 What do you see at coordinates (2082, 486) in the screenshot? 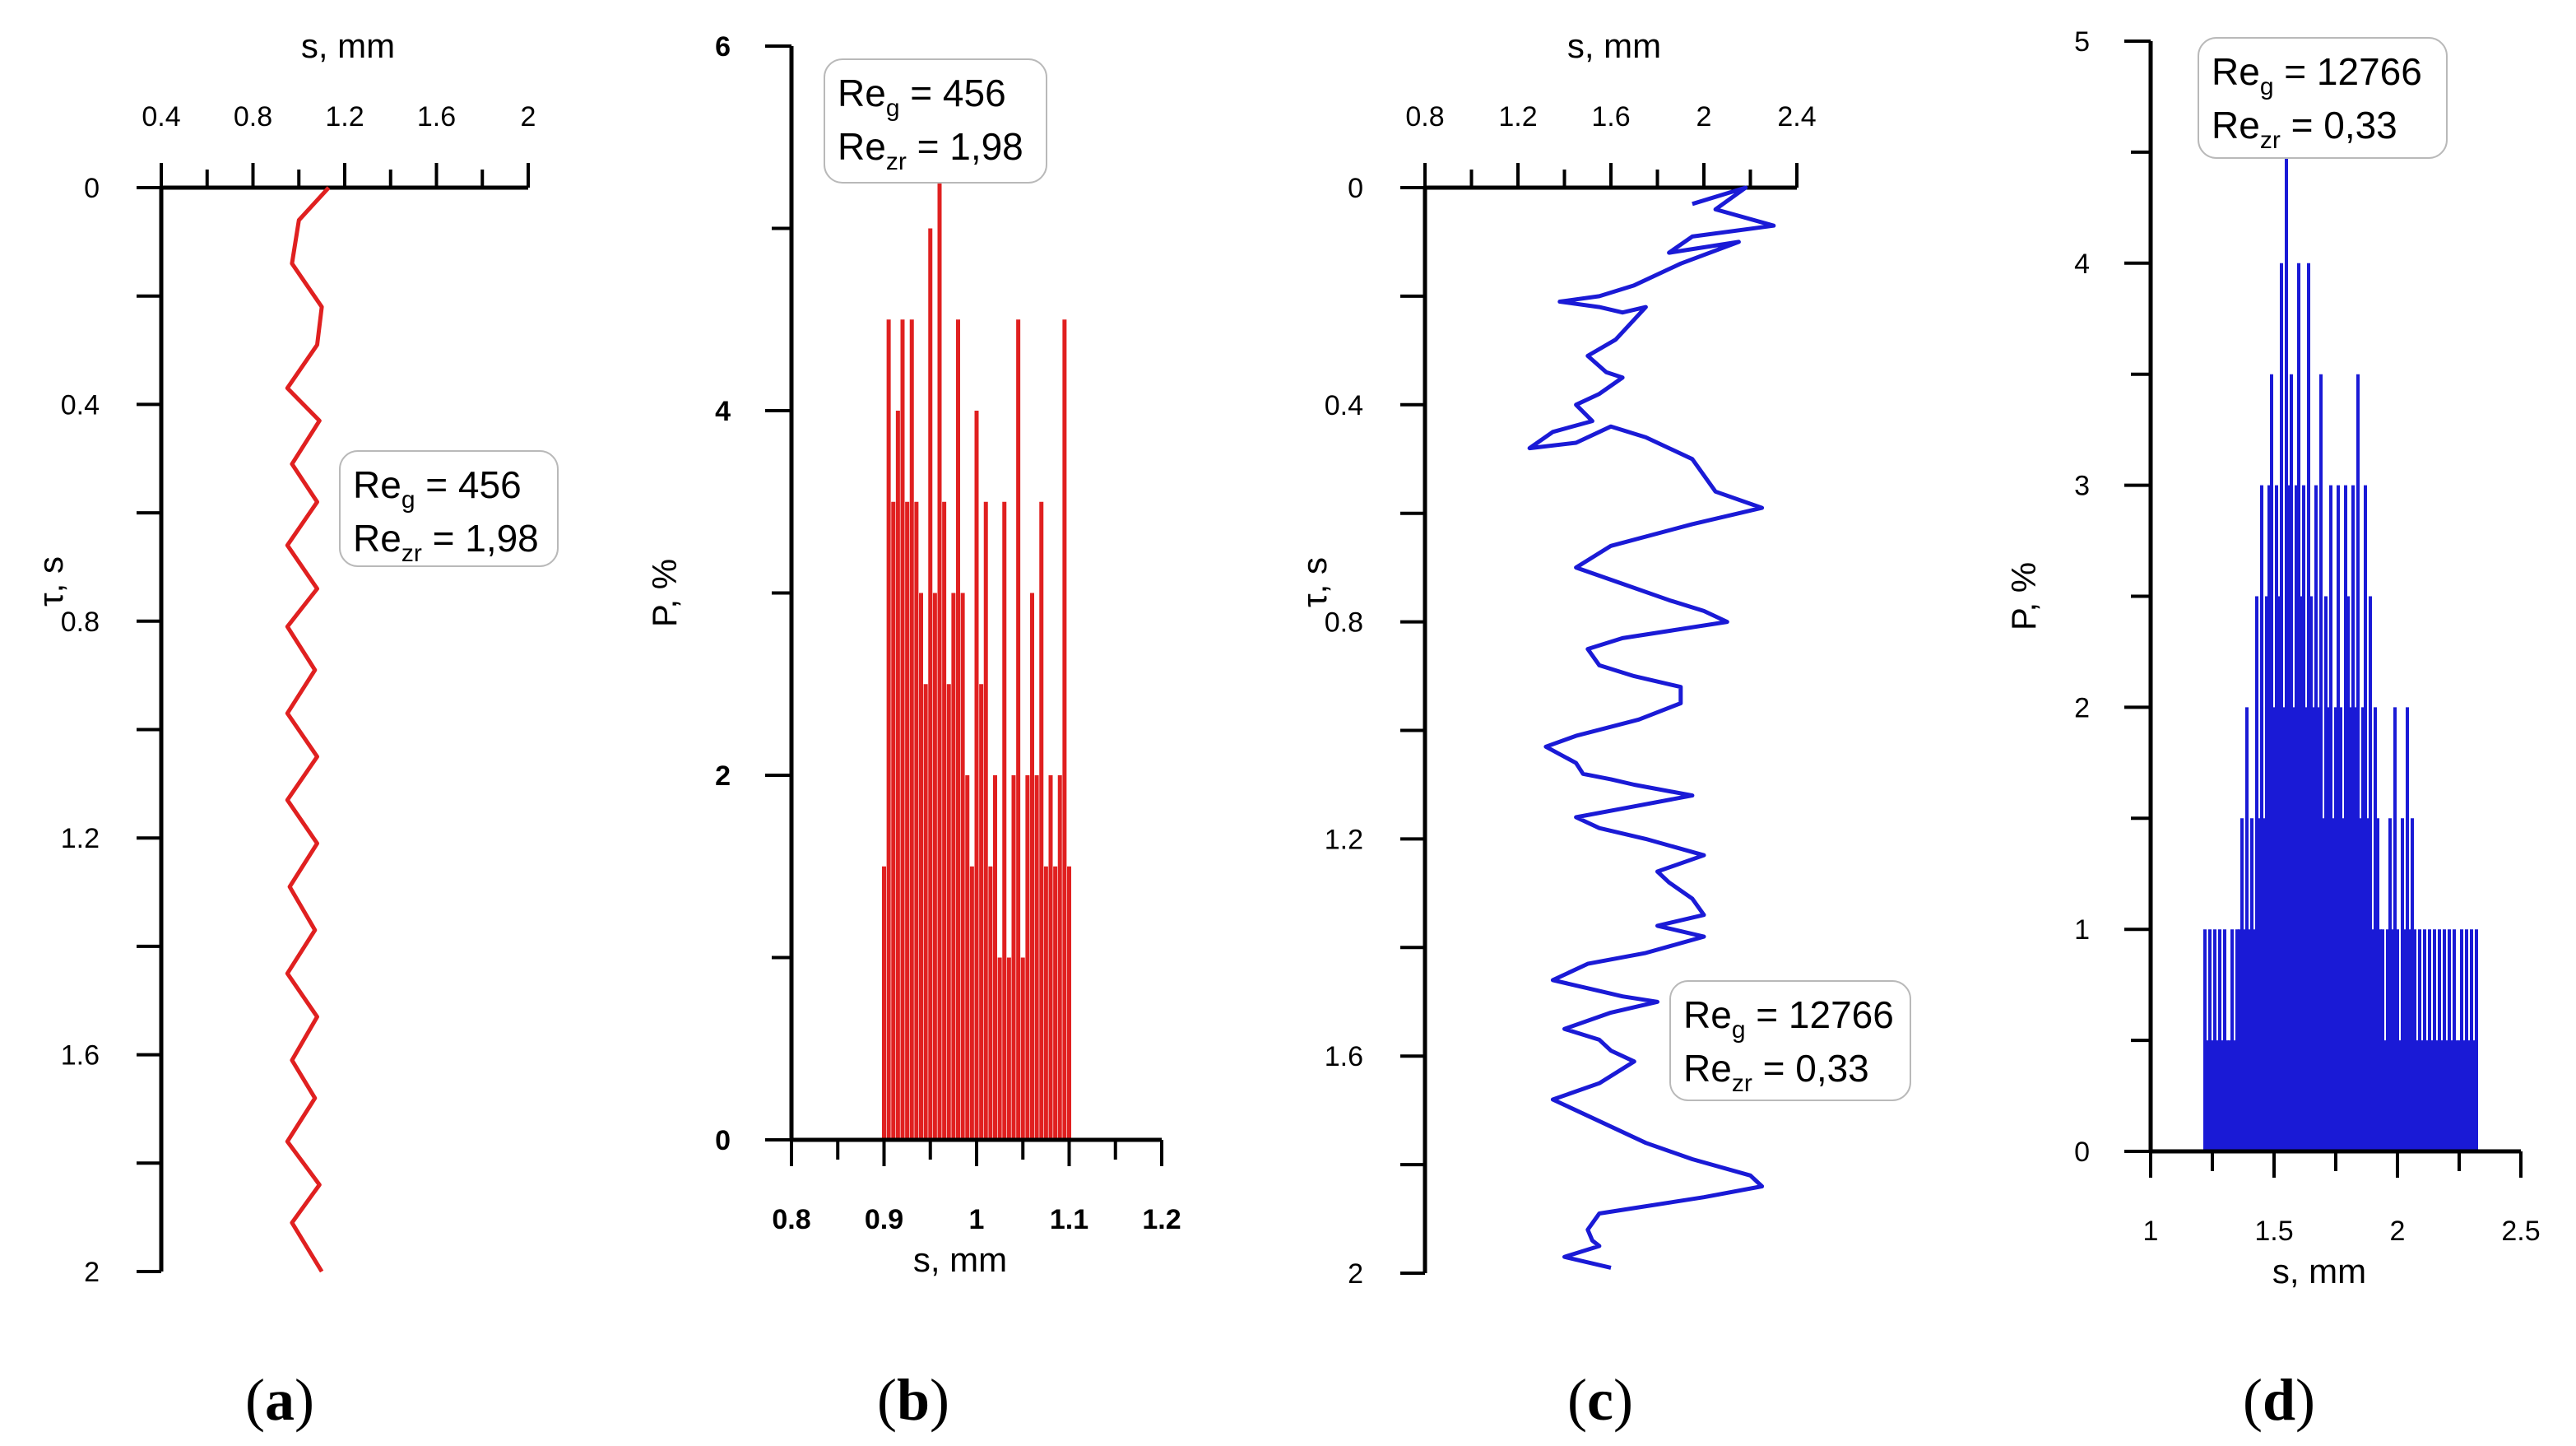
I see `y-tick-label: 3` at bounding box center [2082, 486].